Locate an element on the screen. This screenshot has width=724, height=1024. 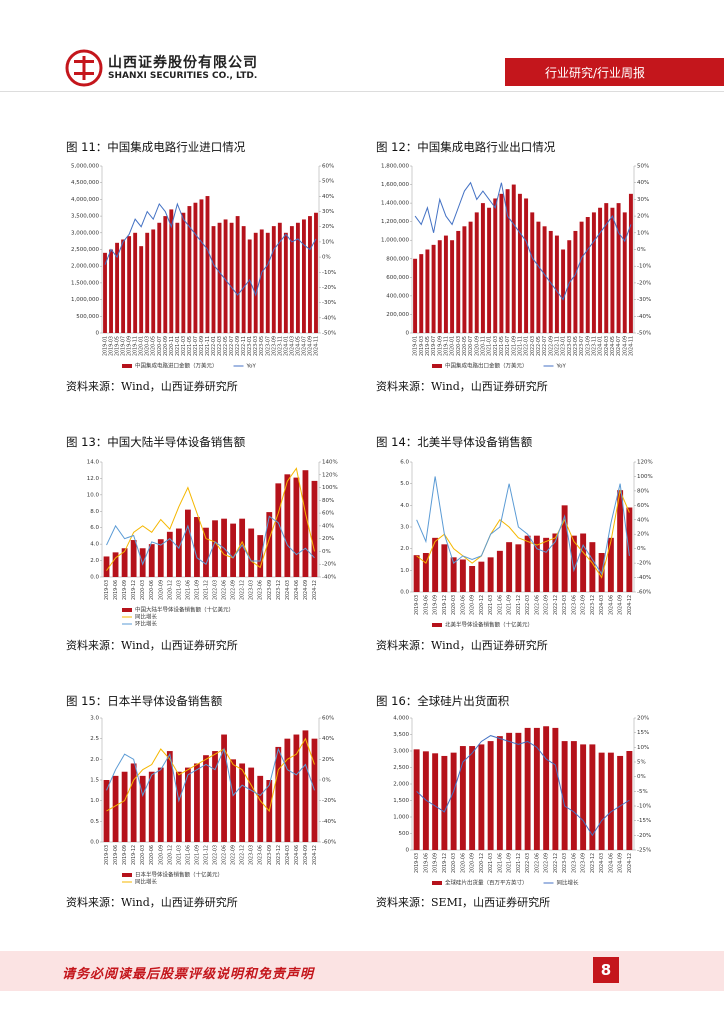
x-tick-label: 2024-03 is located at coordinates (288, 855).